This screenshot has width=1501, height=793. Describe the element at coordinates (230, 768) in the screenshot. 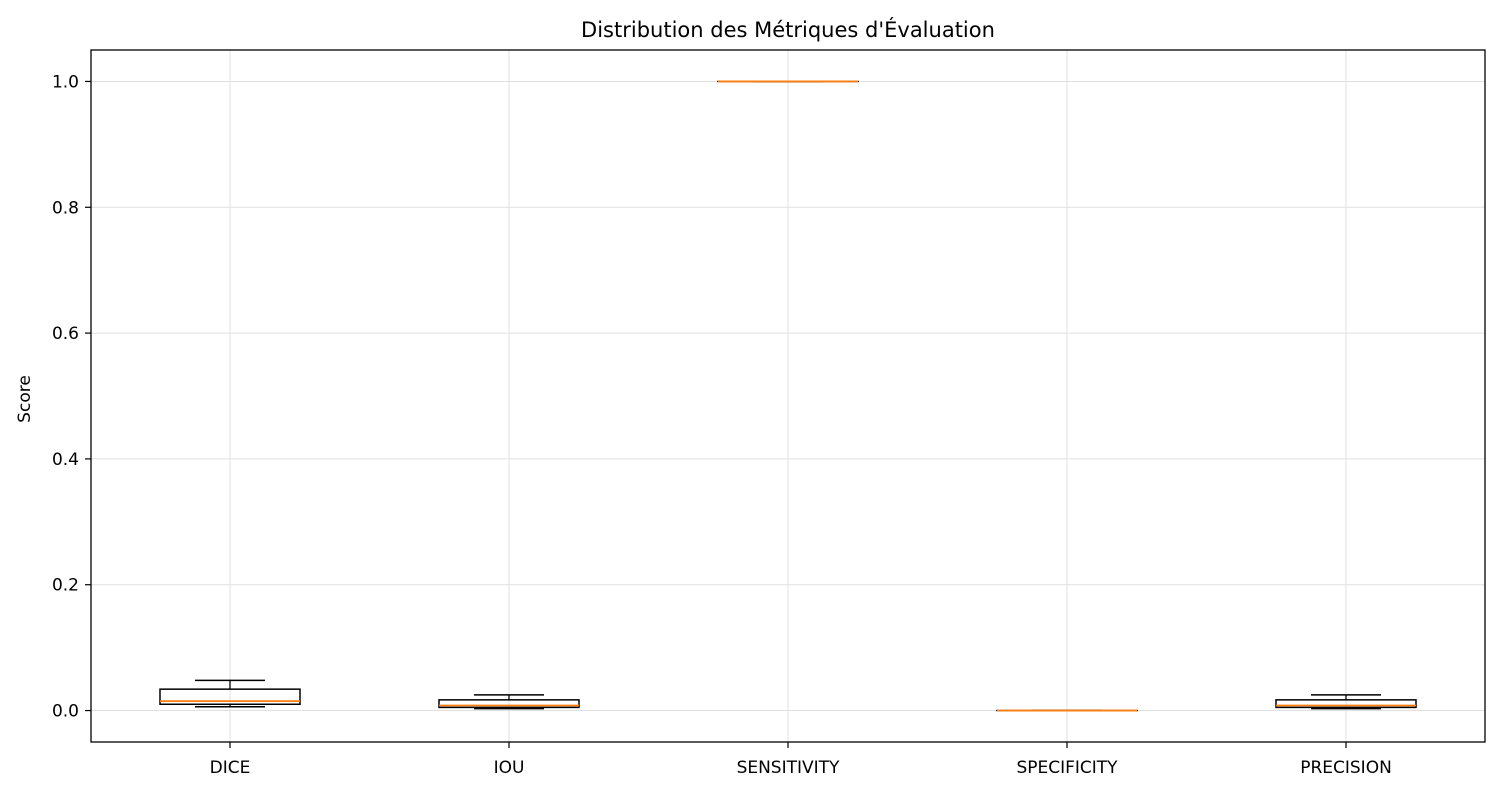

I see `x-tick-label: DICE` at that location.